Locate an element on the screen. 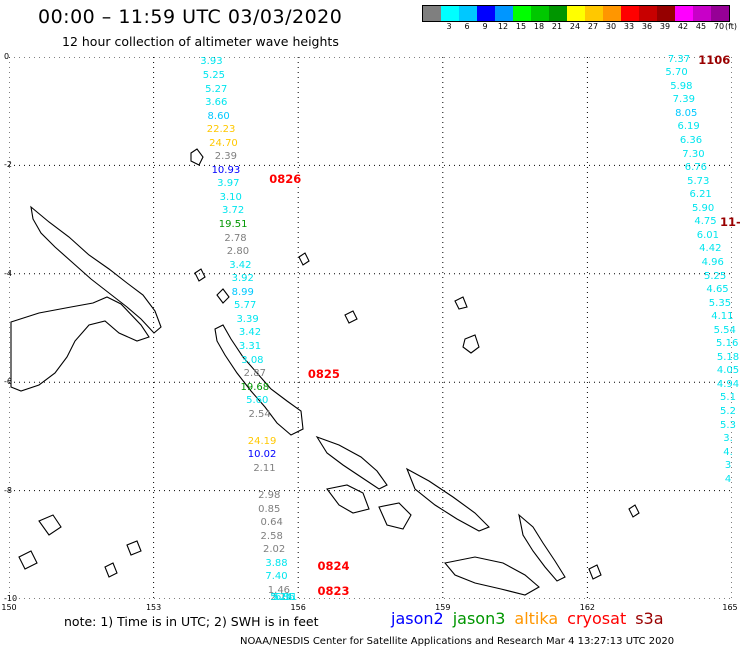 This screenshot has height=650, width=740. latitude-tick-label: -2 is located at coordinates (8, 165).